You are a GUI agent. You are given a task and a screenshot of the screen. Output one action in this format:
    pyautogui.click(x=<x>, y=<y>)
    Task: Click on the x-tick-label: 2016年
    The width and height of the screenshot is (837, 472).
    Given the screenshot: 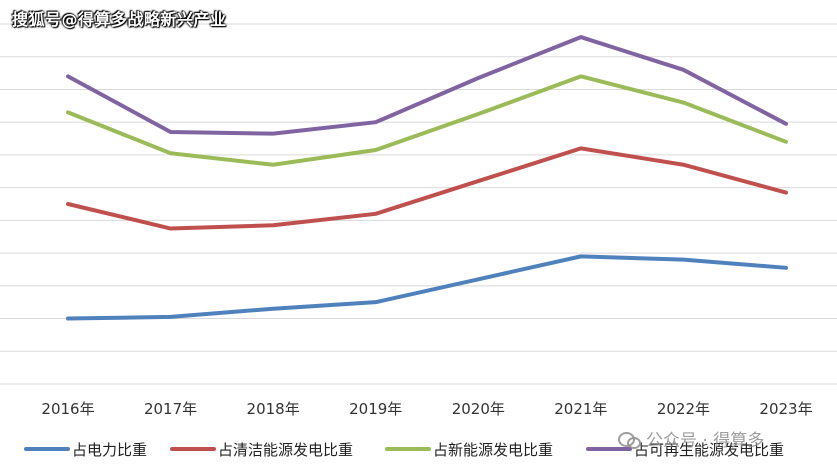 What is the action you would take?
    pyautogui.click(x=67, y=409)
    